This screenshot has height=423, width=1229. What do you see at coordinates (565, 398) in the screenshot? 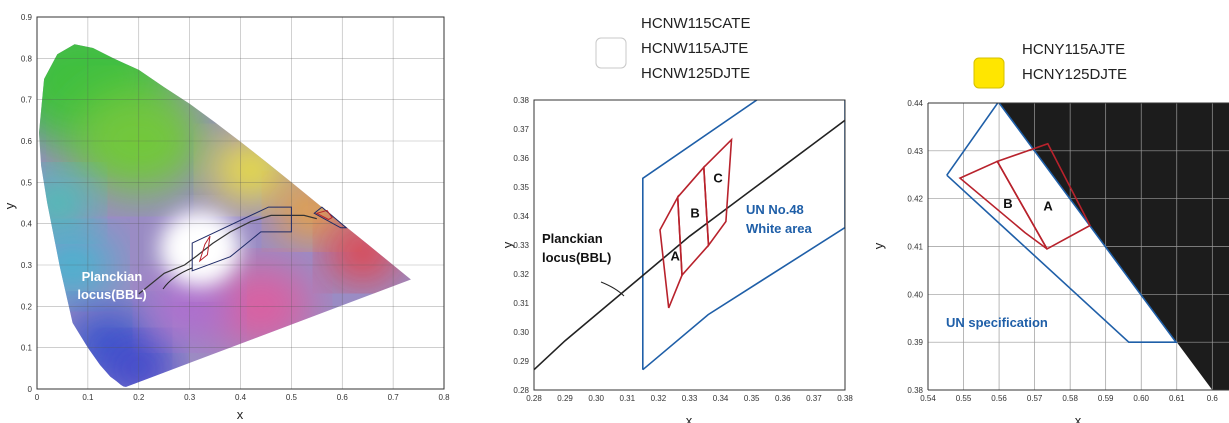
I see `white-area-x-tick-label: 0.29` at bounding box center [565, 398].